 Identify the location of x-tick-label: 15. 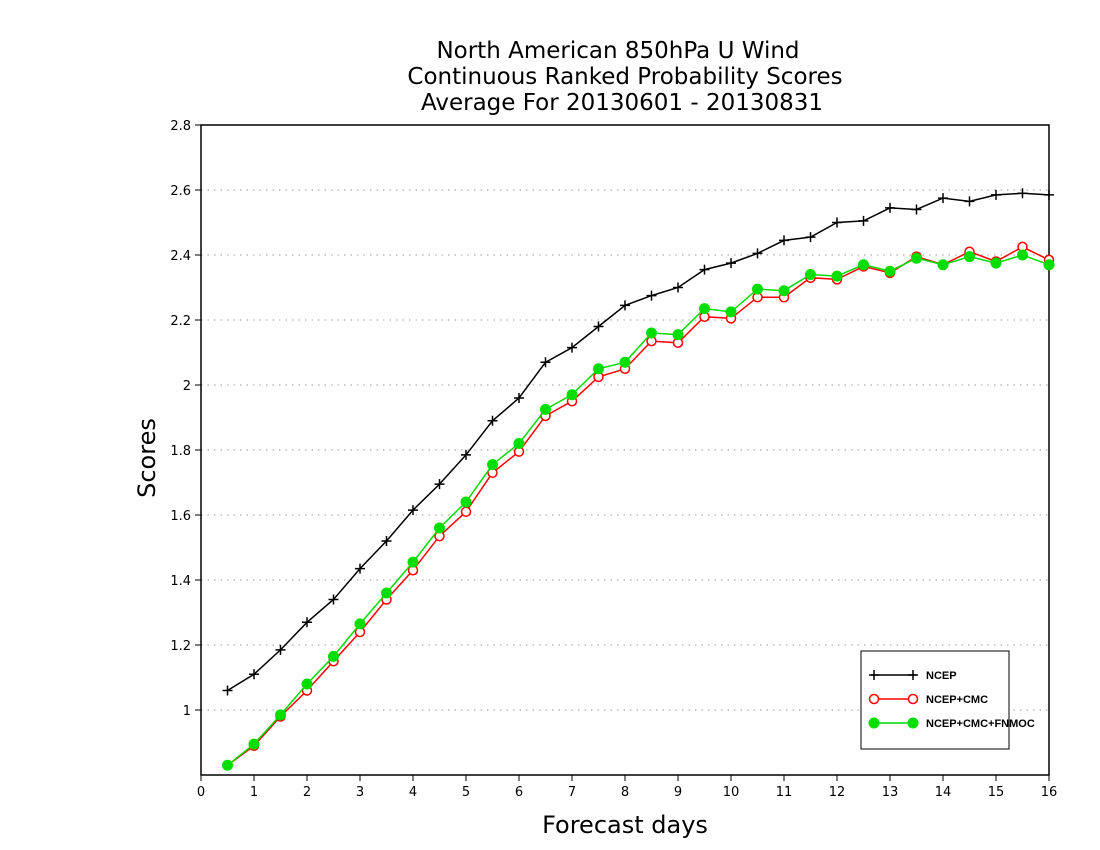
(996, 792).